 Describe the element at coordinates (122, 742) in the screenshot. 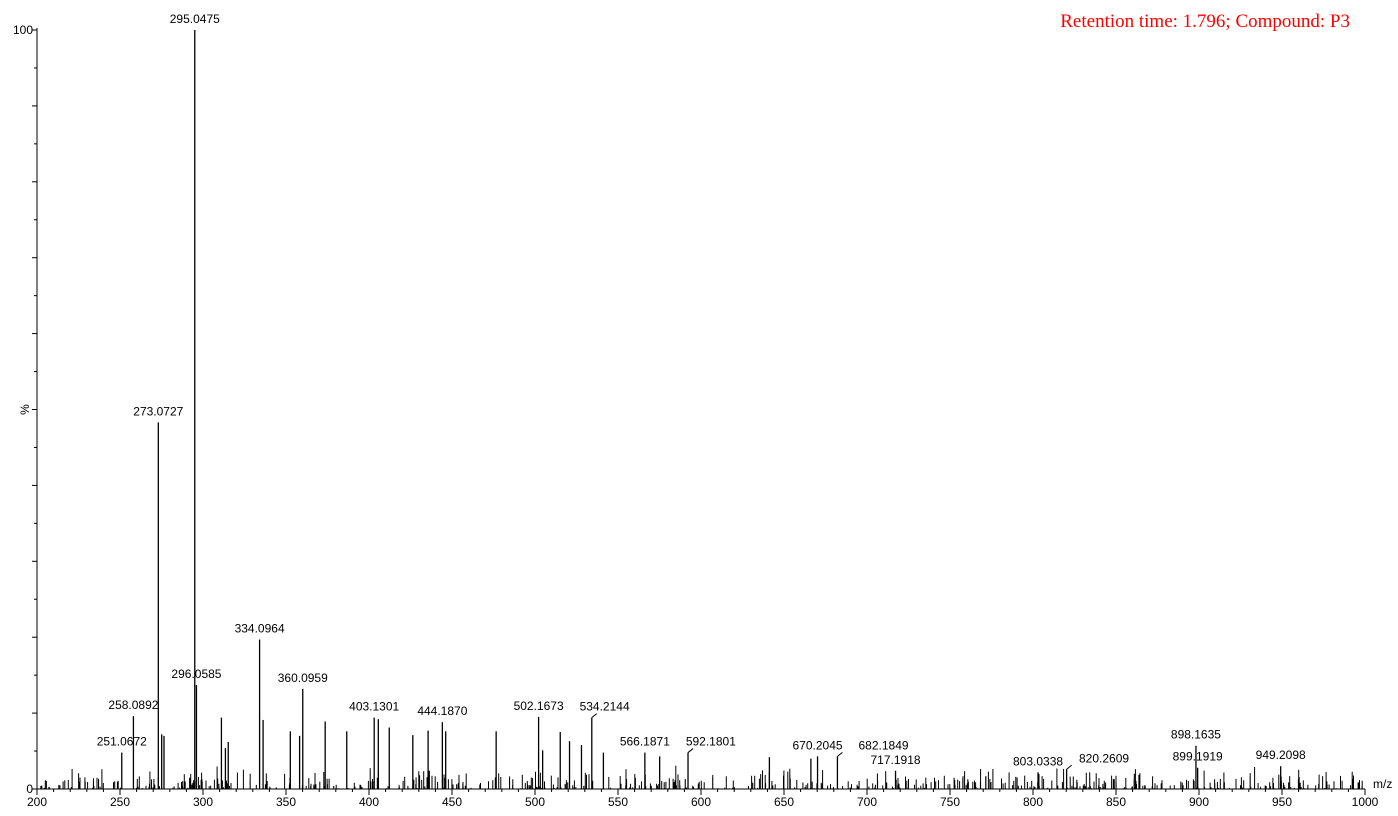

I see `peak-label: 251.0672` at that location.